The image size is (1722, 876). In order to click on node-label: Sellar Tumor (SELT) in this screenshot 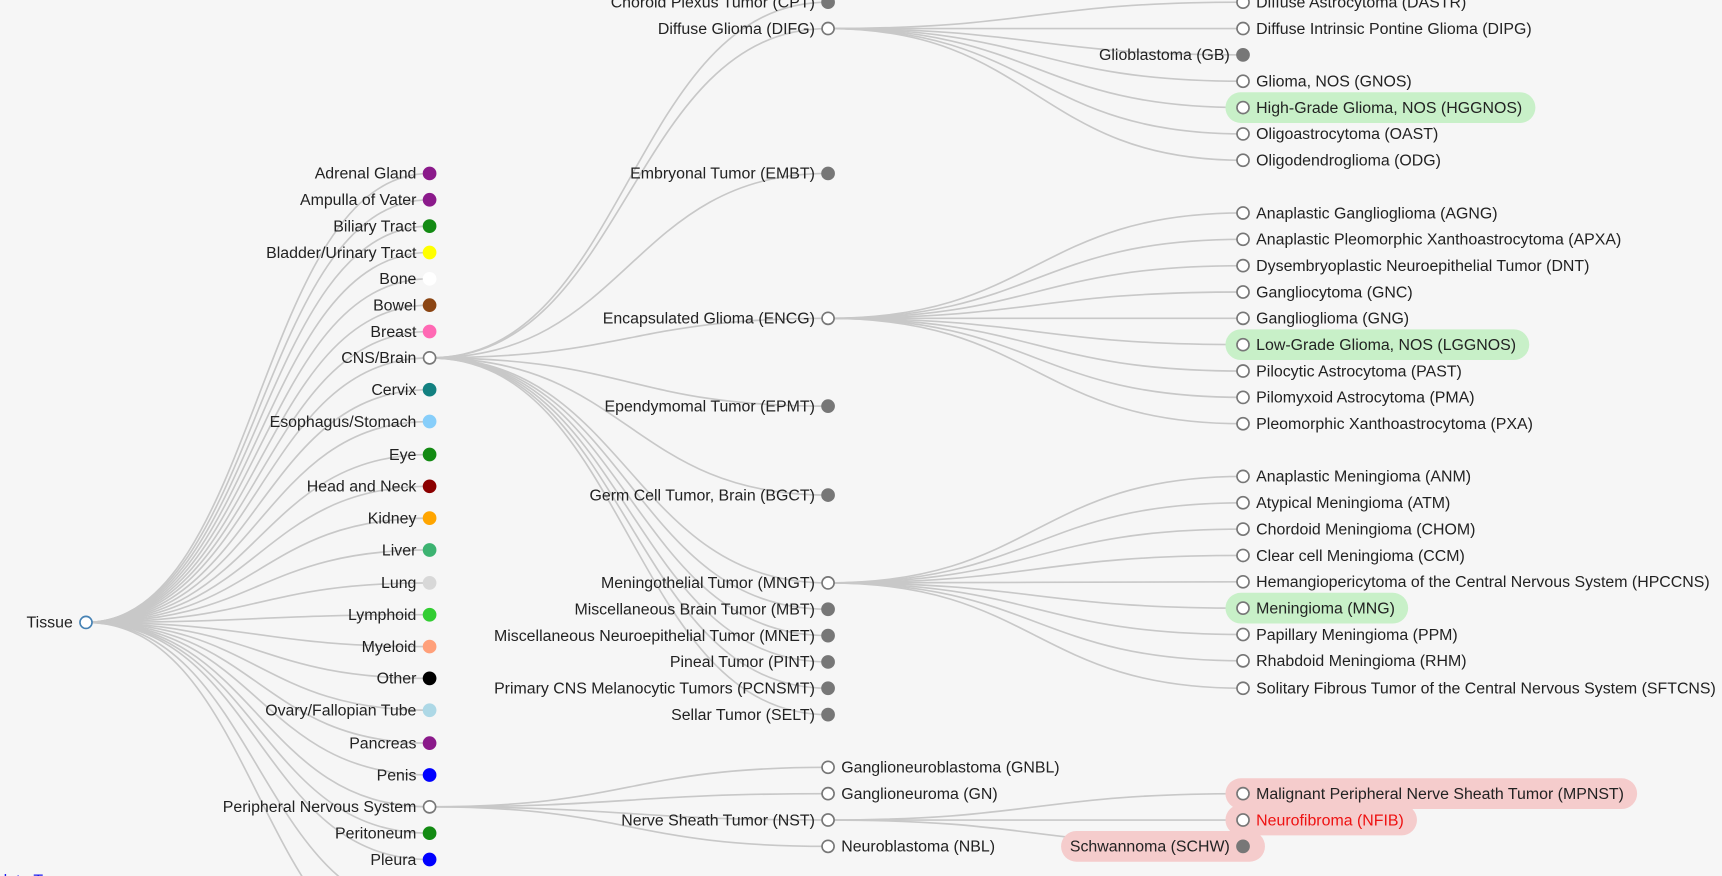, I will do `click(743, 715)`.